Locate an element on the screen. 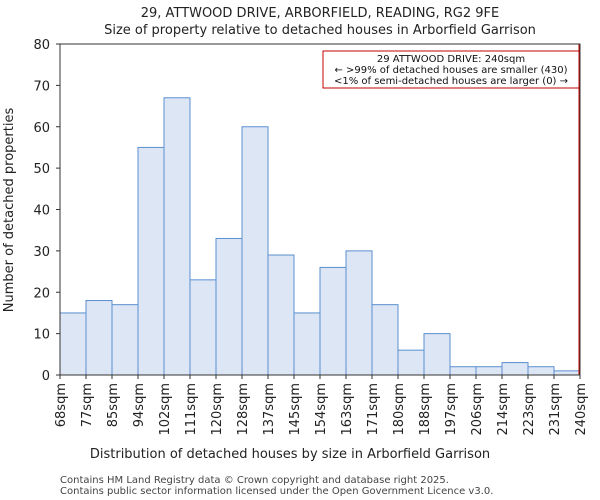 The height and width of the screenshot is (500, 600). bar-223sqm is located at coordinates (541, 371).